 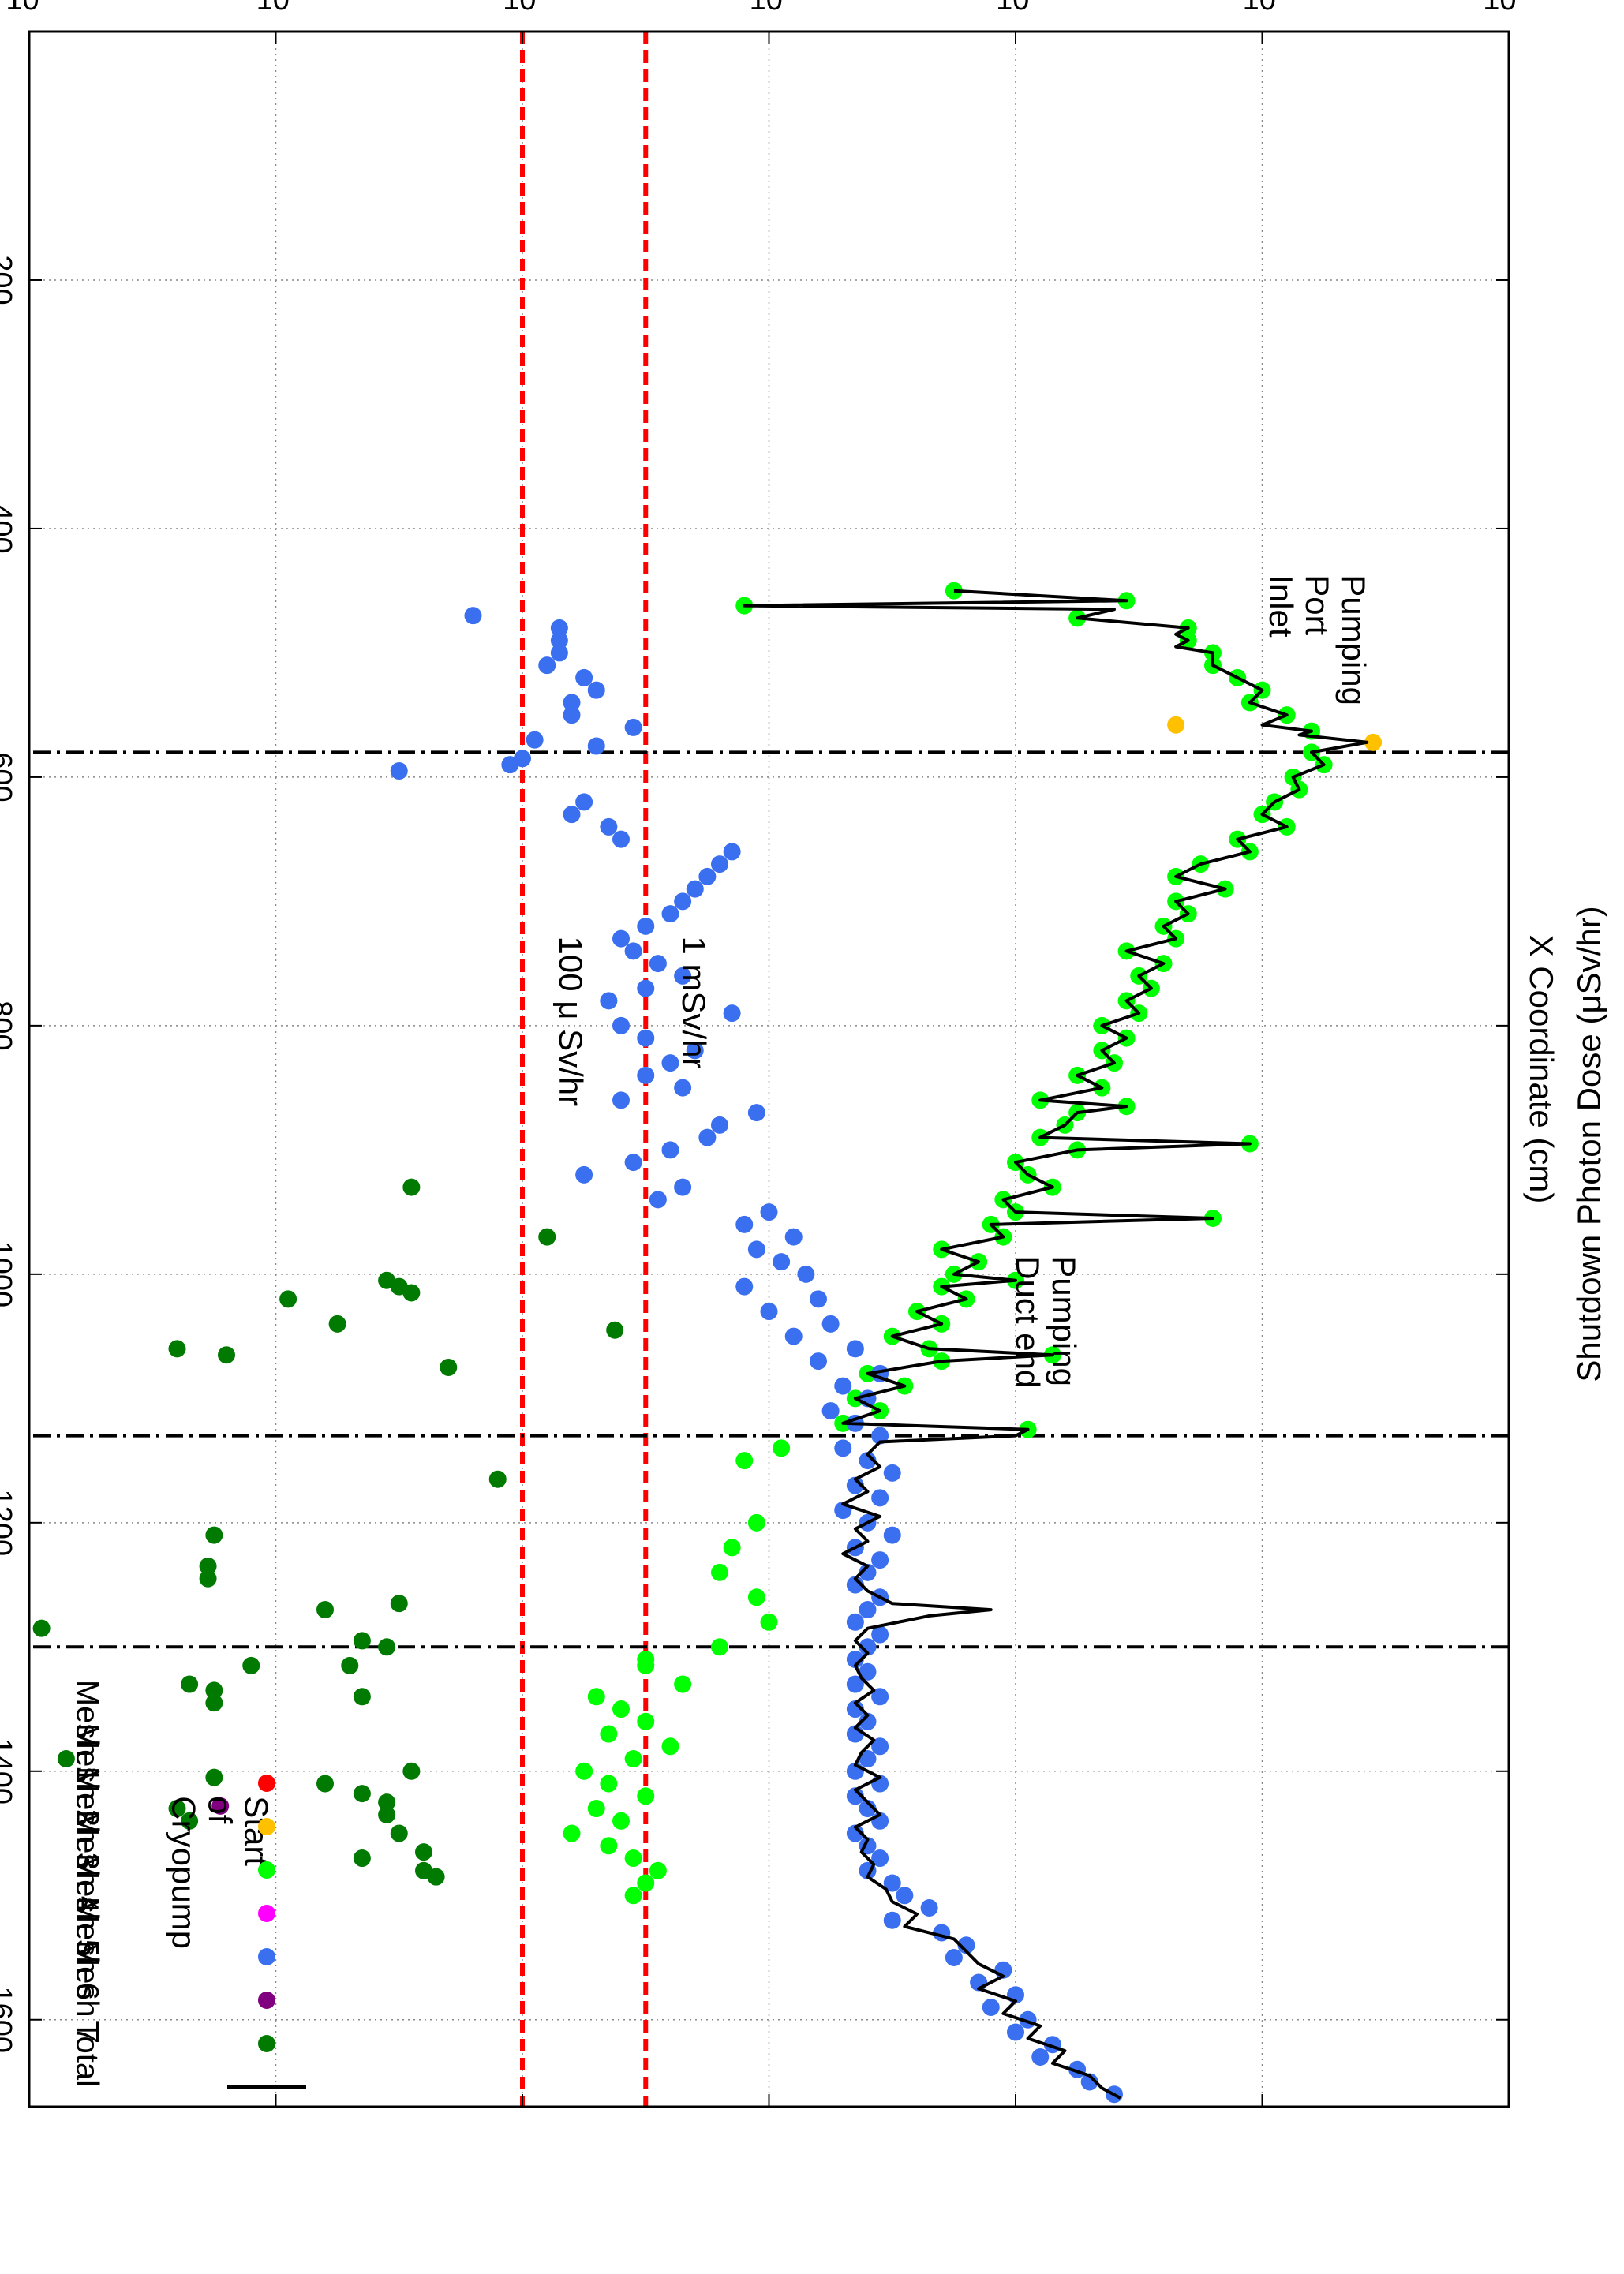 What do you see at coordinates (8, 1771) in the screenshot?
I see `x-tick-label: 1400` at bounding box center [8, 1771].